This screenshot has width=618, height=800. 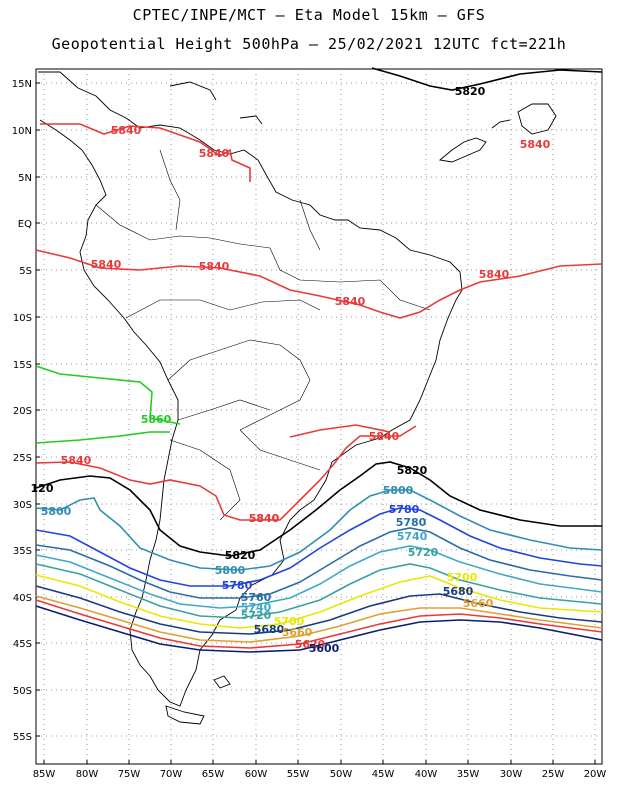 What do you see at coordinates (22, 505) in the screenshot?
I see `lat-tick-label: 30S` at bounding box center [22, 505].